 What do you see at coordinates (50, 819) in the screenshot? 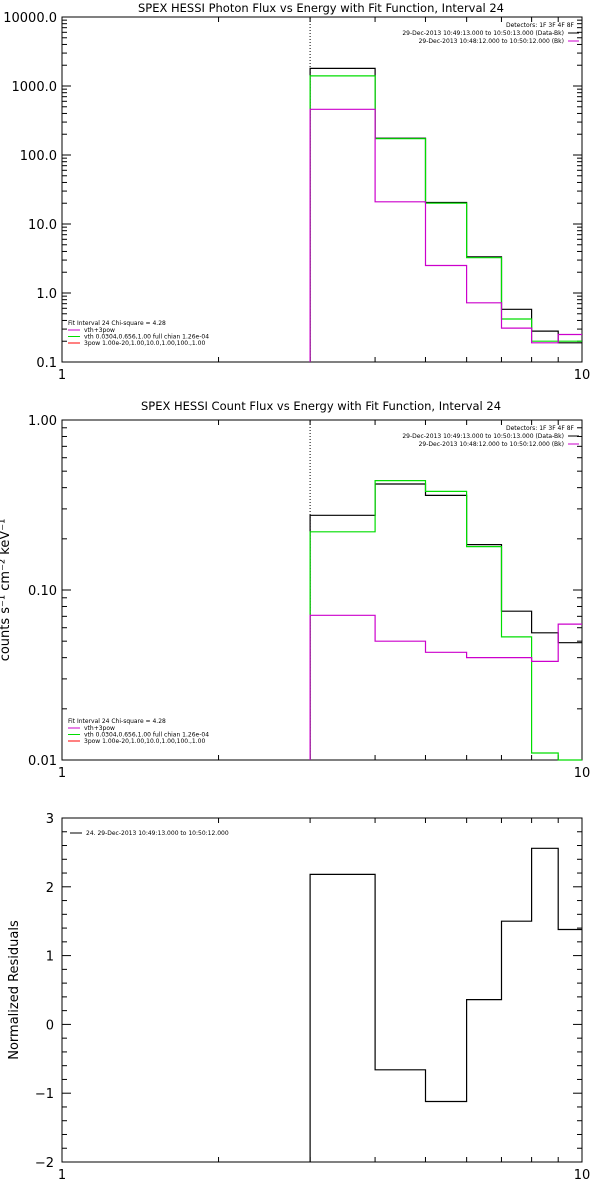
I see `y-tick-label: 3` at bounding box center [50, 819].